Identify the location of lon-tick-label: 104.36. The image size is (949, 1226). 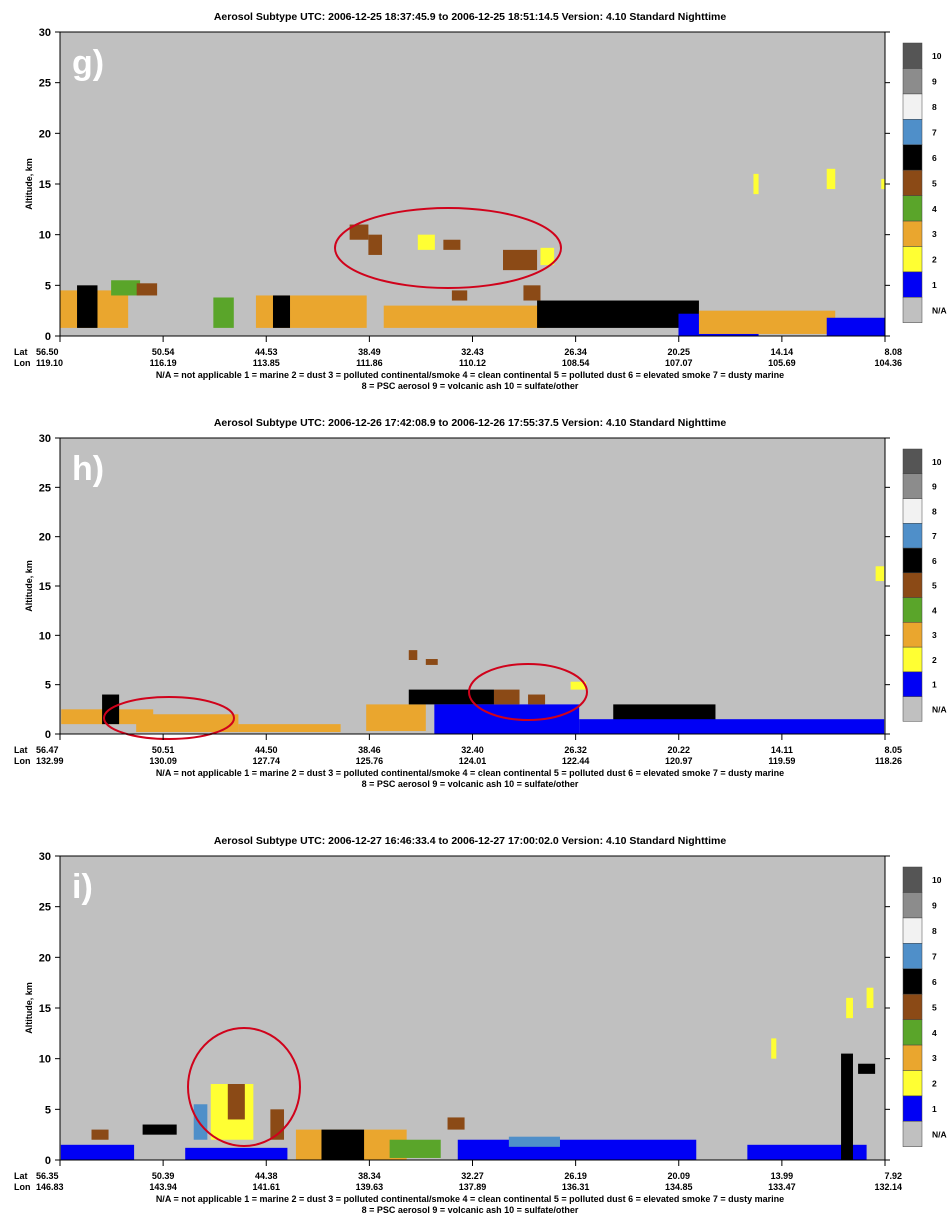
(888, 363).